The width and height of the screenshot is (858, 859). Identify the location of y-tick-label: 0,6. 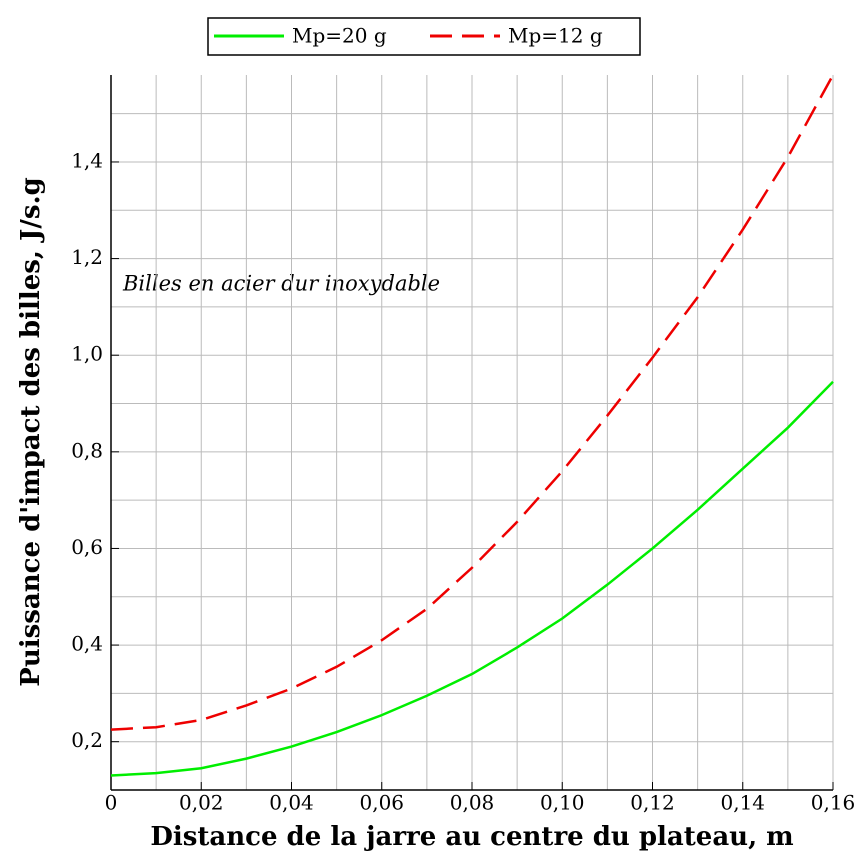
(87, 547).